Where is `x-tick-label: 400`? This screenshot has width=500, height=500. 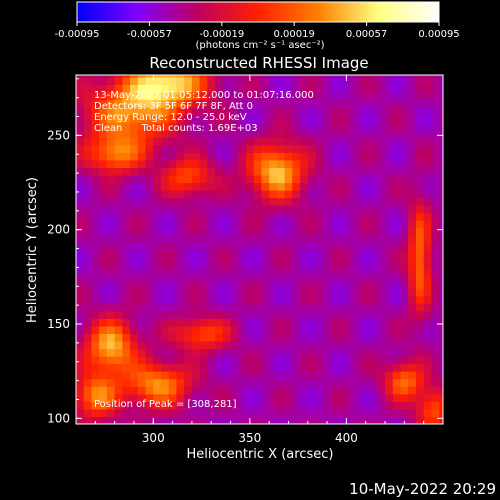
x-tick-label: 400 is located at coordinates (346, 438).